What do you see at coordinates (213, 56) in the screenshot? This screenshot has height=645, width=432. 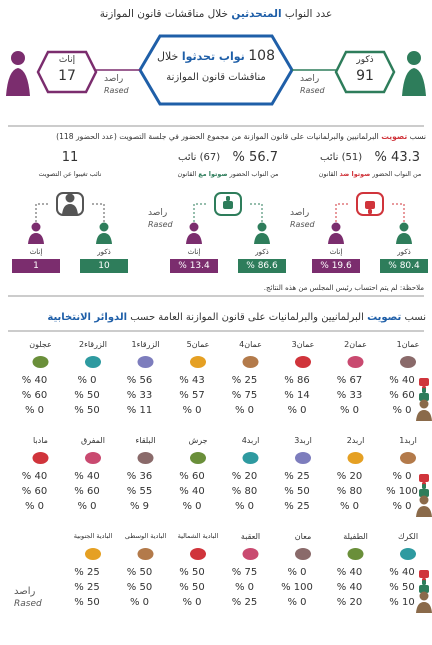 I see `total-highlight: نواب تحدثوا` at bounding box center [213, 56].